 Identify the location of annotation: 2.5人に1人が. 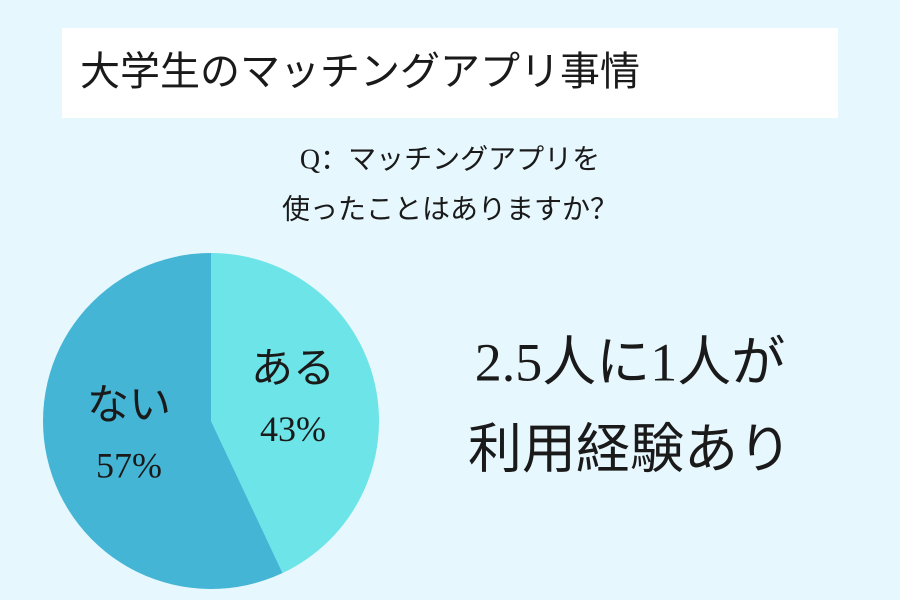
(630, 362).